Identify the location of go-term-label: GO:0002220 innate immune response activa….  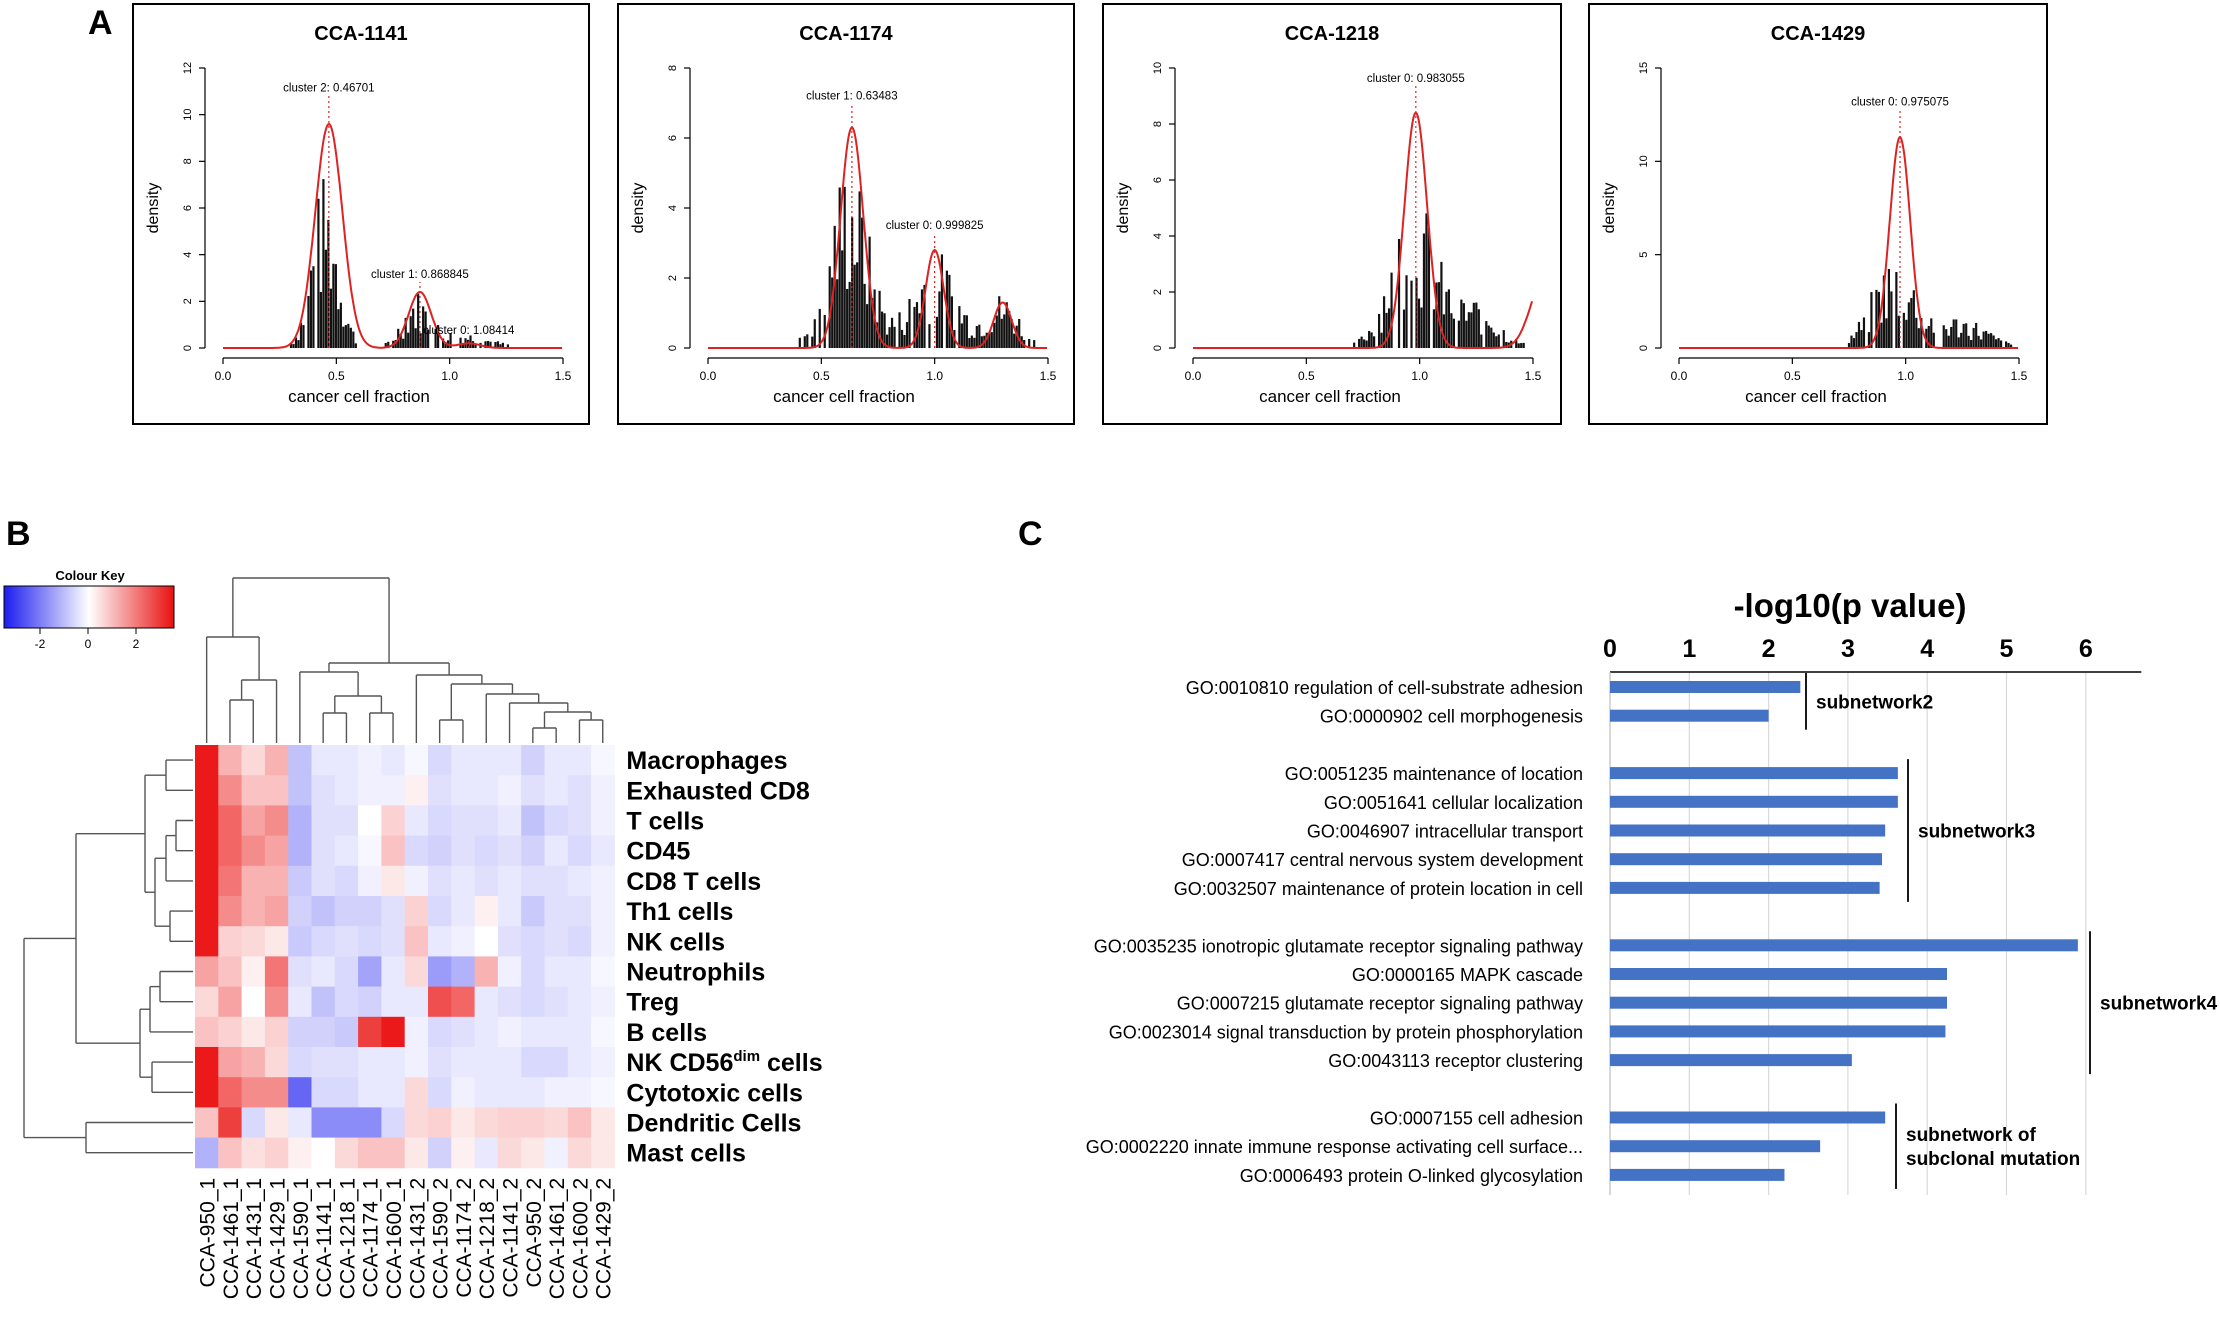
(1334, 1147).